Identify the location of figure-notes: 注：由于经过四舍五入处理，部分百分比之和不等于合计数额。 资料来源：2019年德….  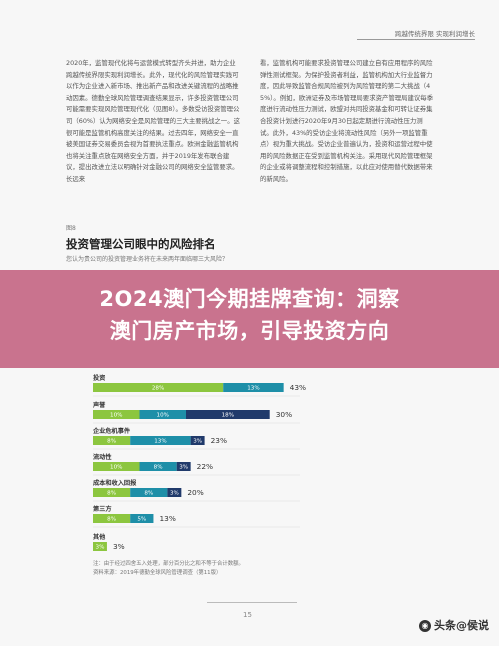
(168, 569).